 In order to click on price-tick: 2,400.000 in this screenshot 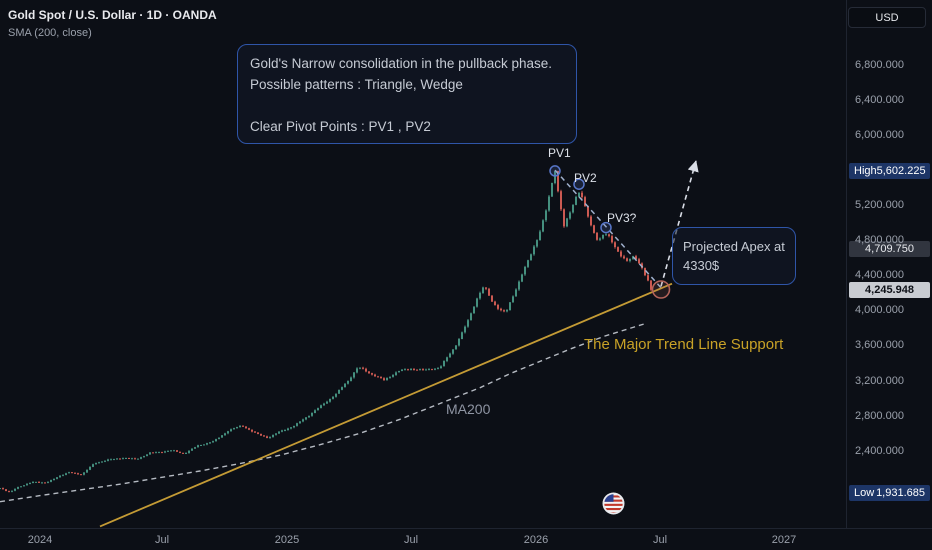, I will do `click(879, 451)`.